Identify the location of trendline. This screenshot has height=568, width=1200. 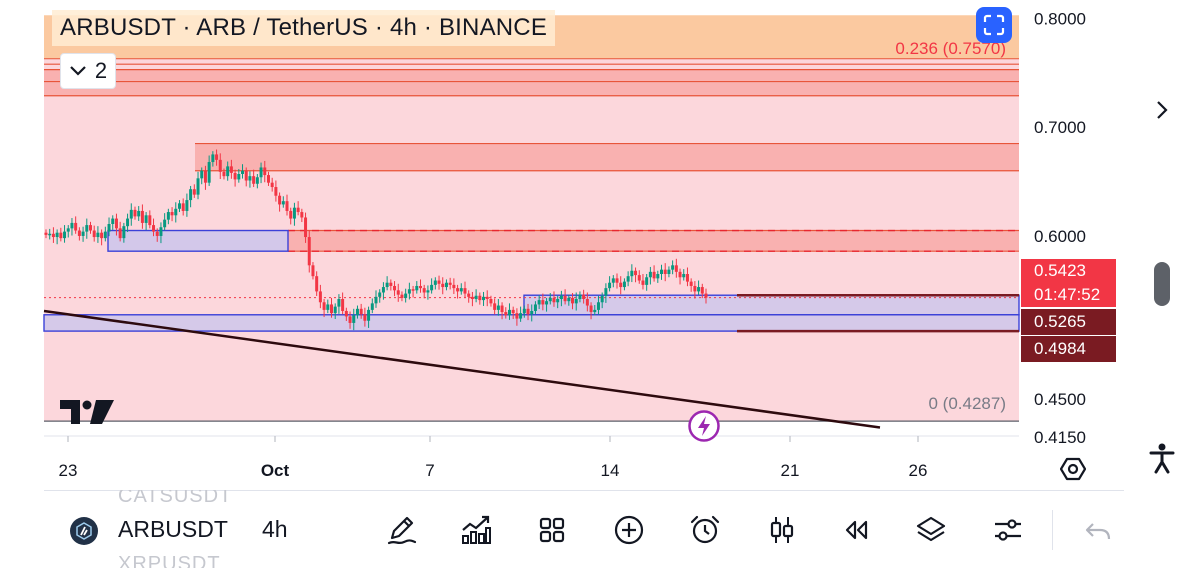
(462, 369).